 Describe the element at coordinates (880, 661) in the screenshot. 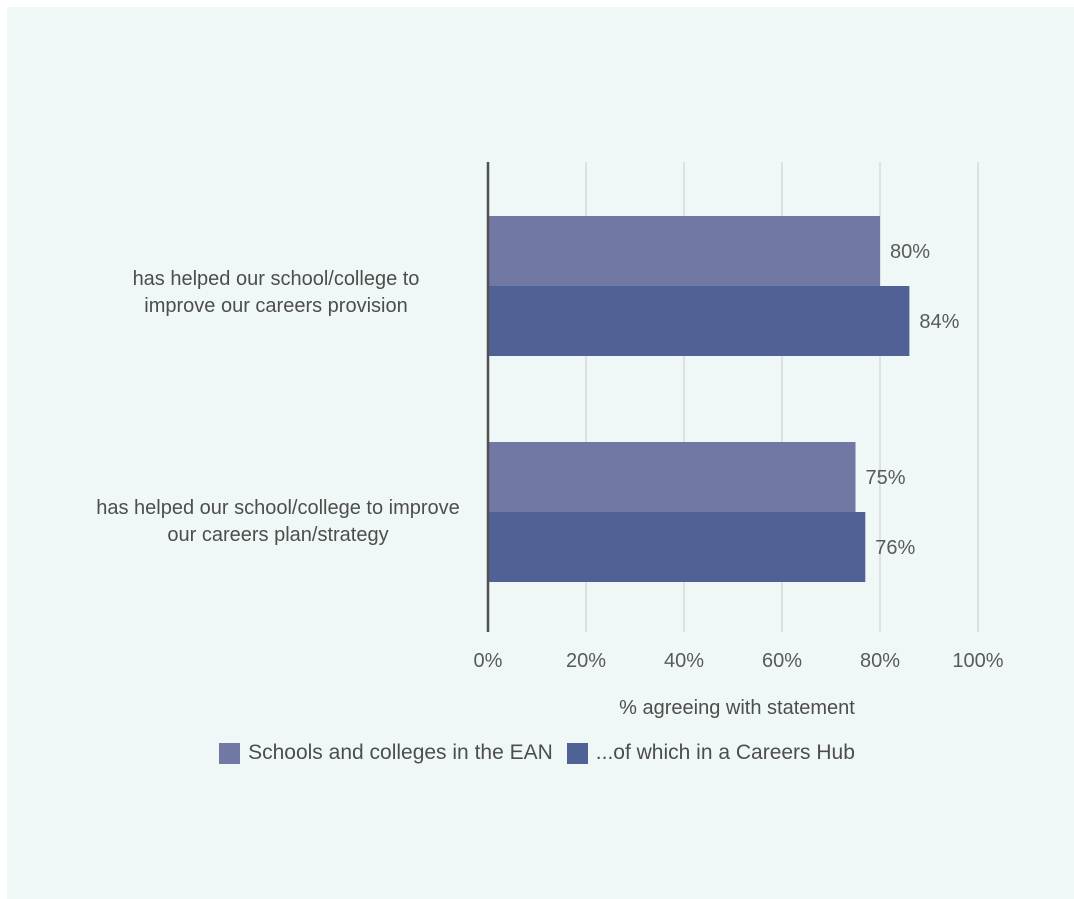

I see `x-tick-label: 80%` at that location.